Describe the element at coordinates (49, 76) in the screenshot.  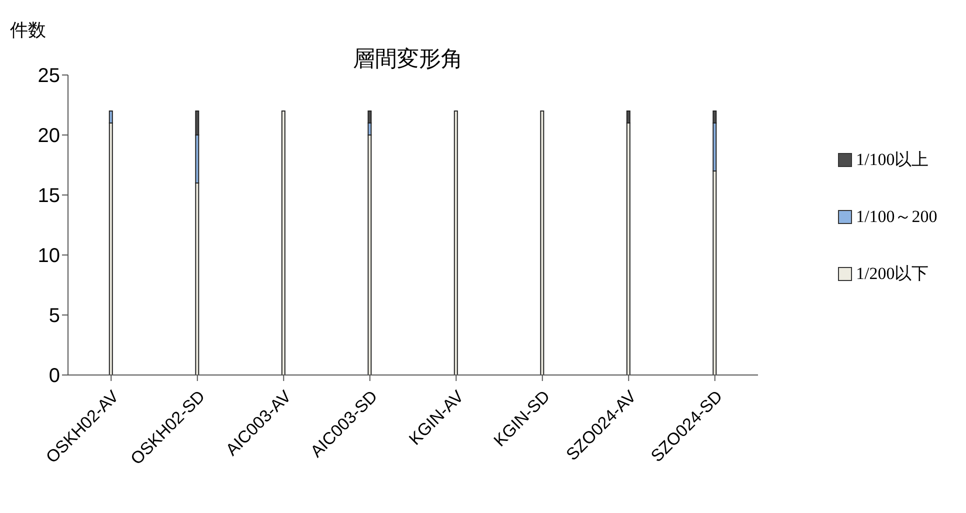
I see `y-tick-label: 25` at that location.